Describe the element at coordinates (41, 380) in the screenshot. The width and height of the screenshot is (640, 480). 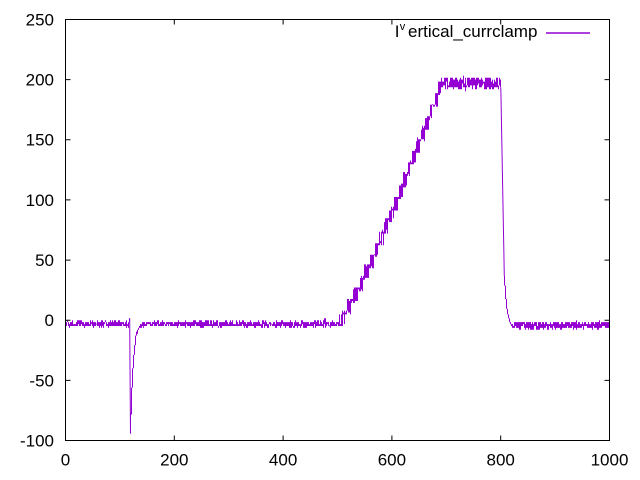
I see `svg-text: -50` at that location.